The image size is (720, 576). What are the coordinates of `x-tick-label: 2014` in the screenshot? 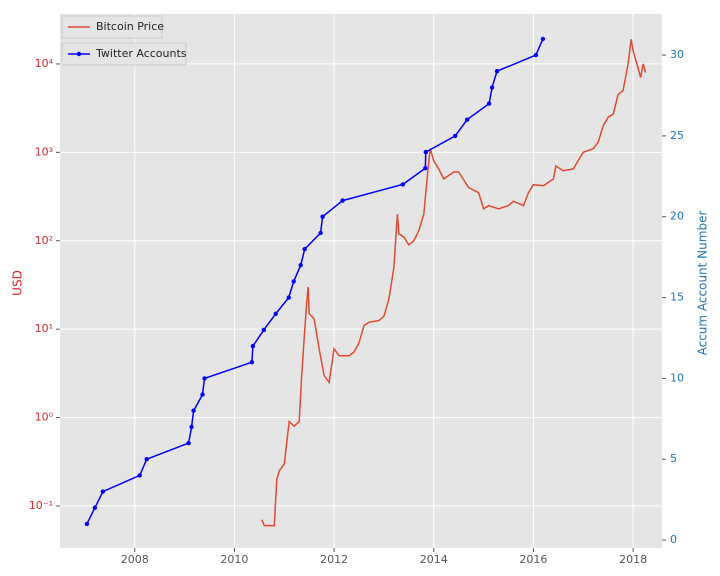 It's located at (434, 559).